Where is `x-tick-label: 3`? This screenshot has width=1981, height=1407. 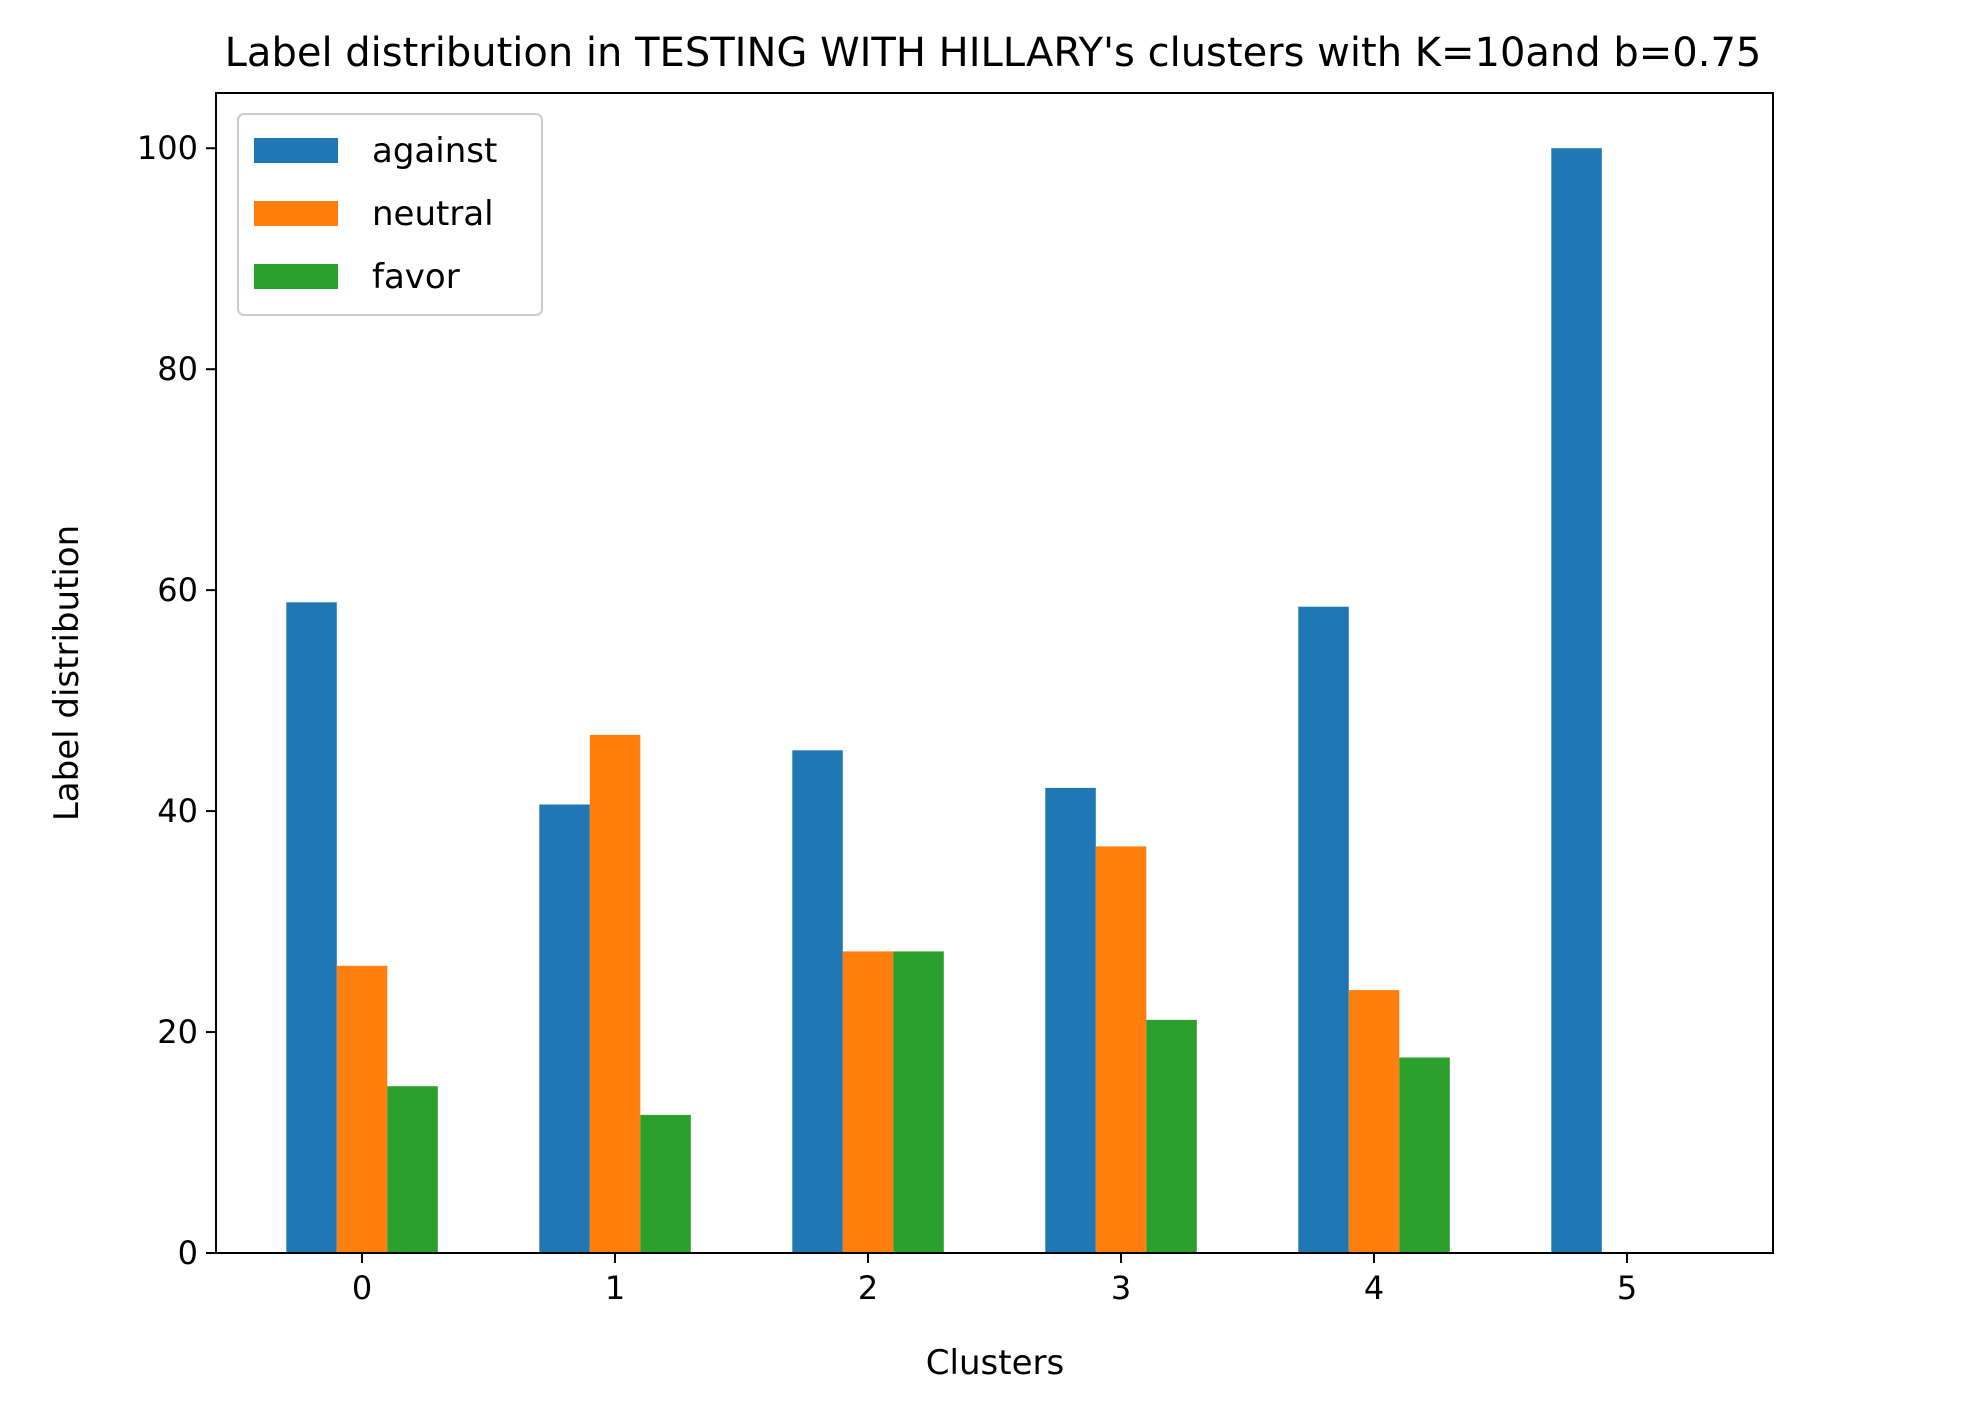
x-tick-label: 3 is located at coordinates (1121, 1288).